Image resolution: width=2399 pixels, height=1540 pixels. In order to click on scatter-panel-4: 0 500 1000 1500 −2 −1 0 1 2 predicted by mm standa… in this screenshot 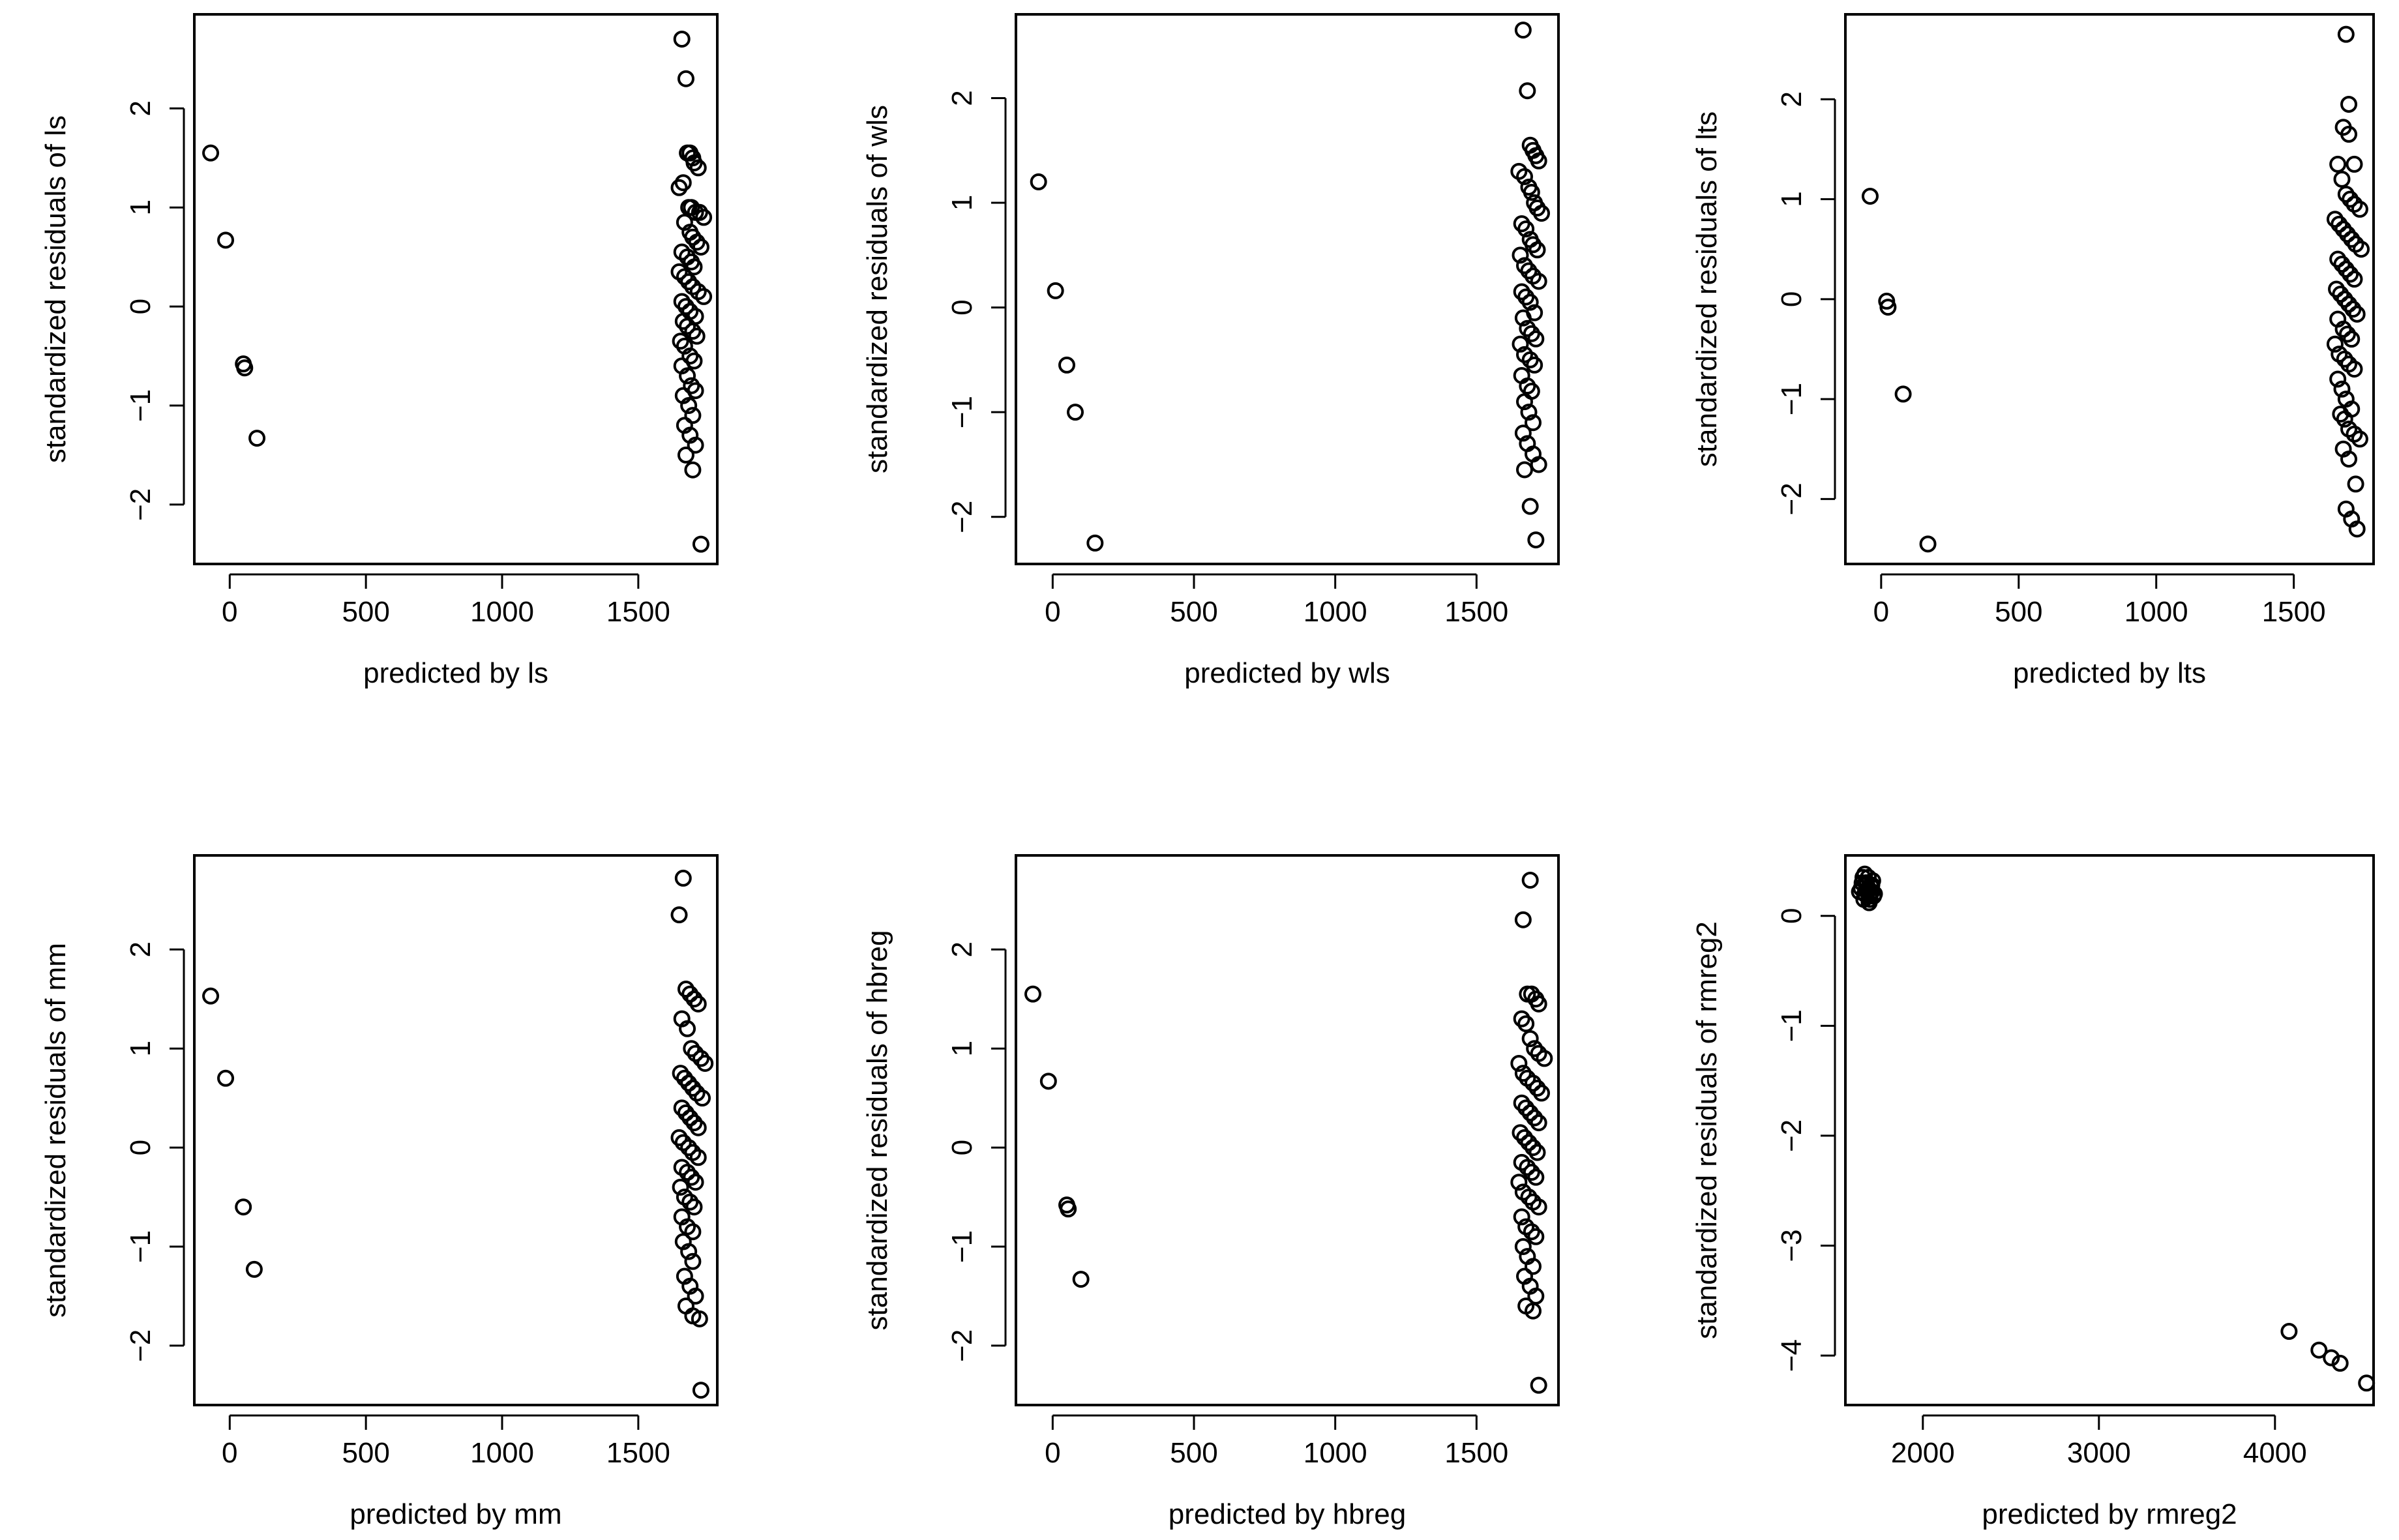, I will do `click(380, 1192)`.